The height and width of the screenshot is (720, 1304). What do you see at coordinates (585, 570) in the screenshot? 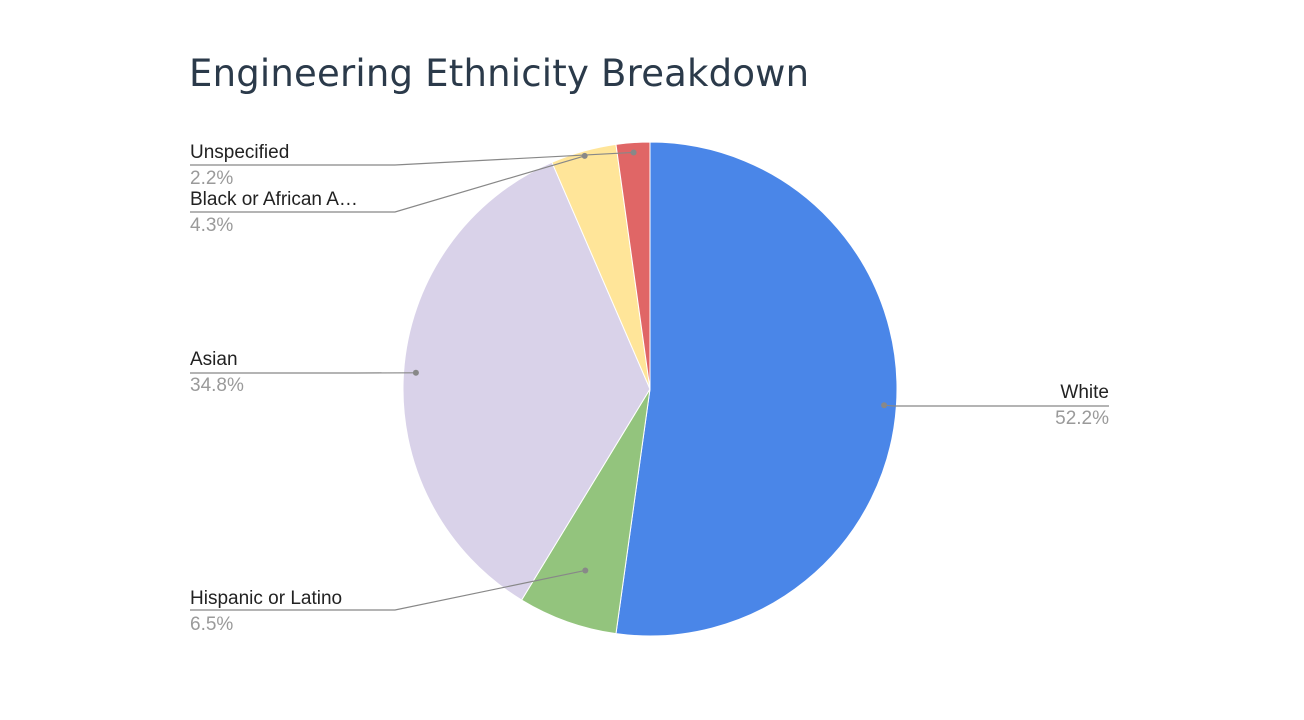
I see `leader-dot-hispanic-or-latino` at bounding box center [585, 570].